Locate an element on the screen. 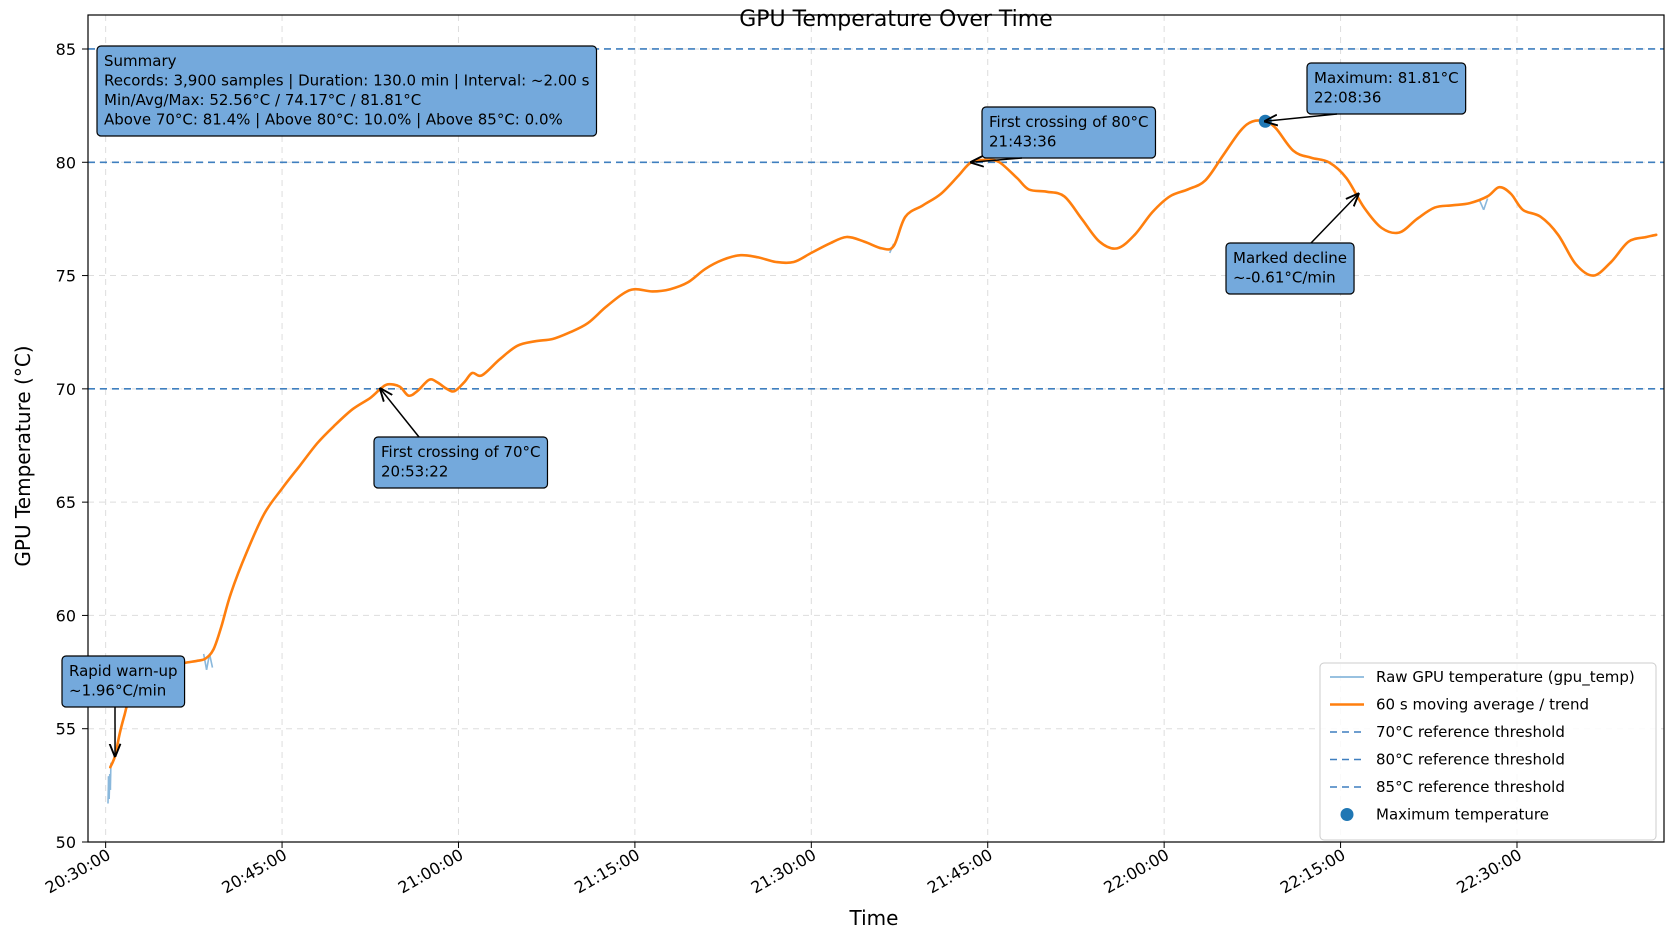 Image resolution: width=1672 pixels, height=941 pixels. annotation-first-80-text: 21:43:36 is located at coordinates (1022, 142).